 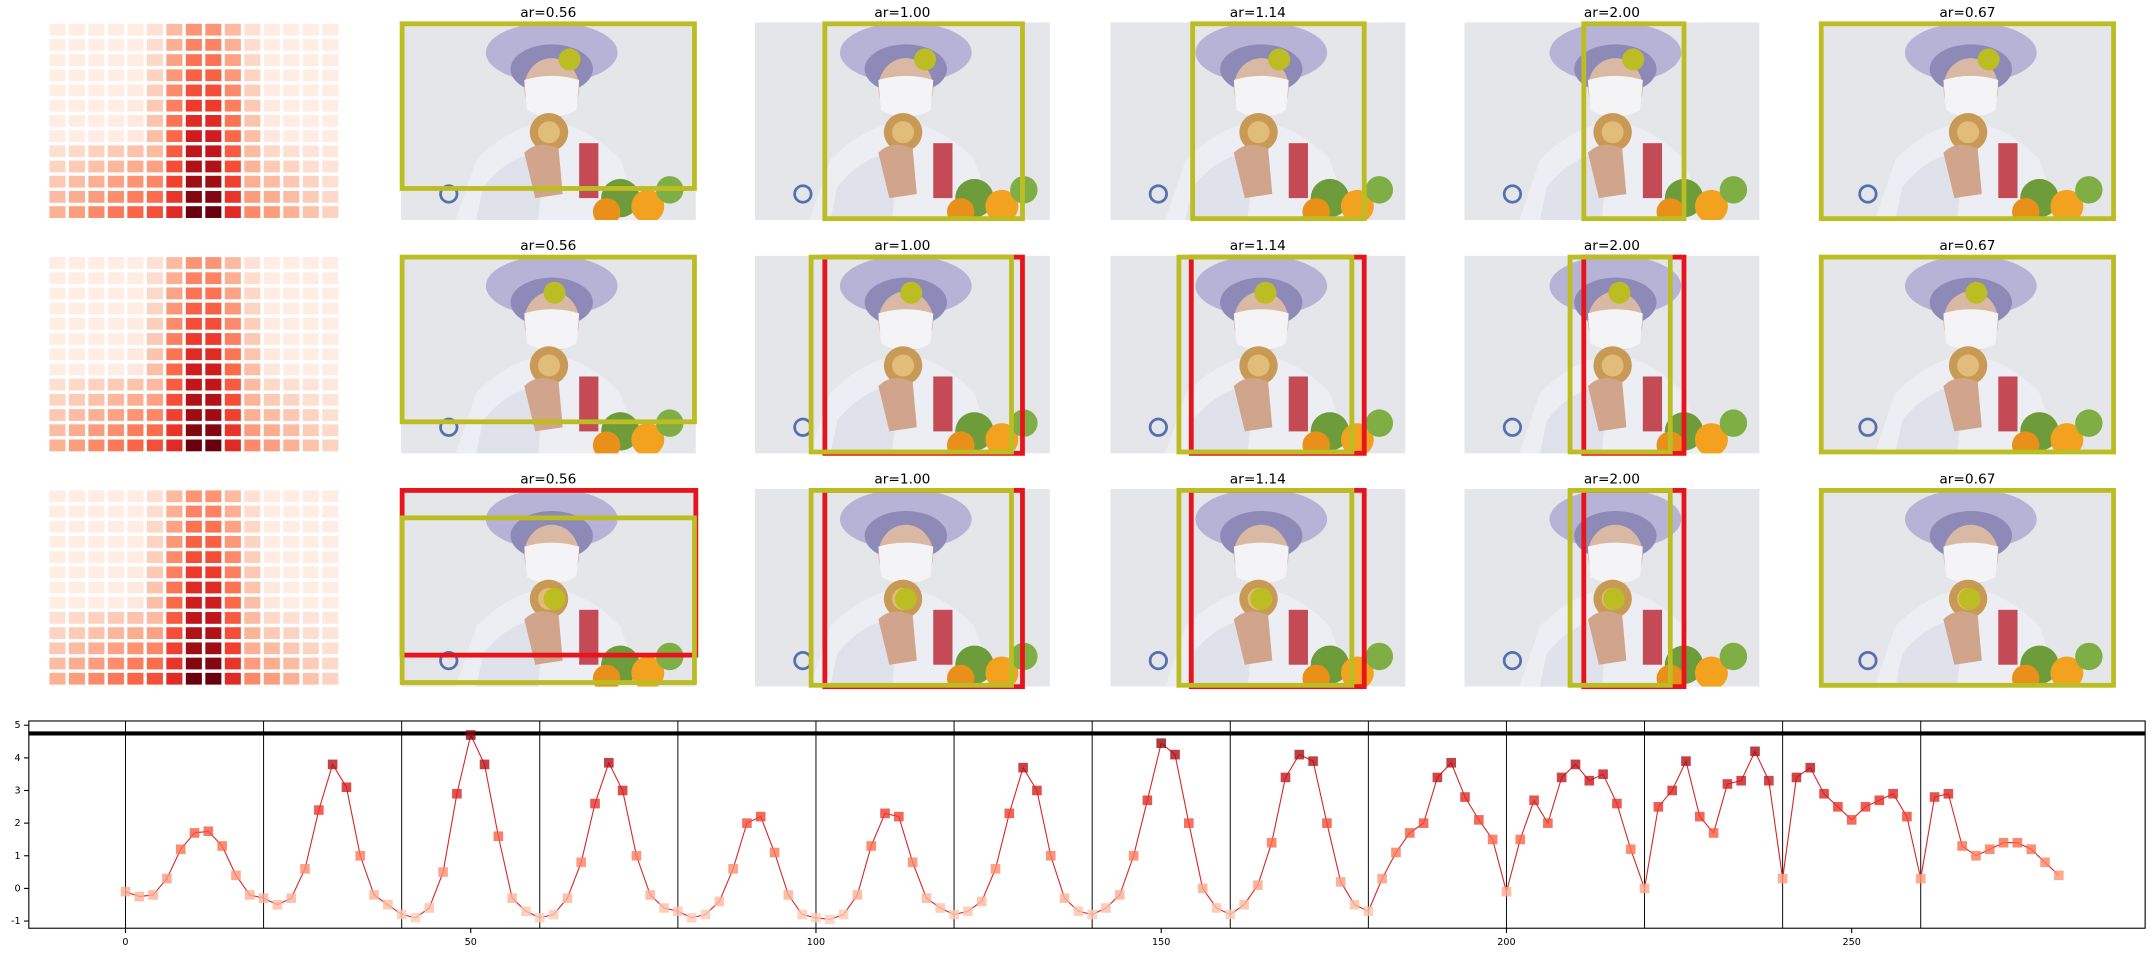 I want to click on panel-title: ar=2.00, so click(x=1612, y=246).